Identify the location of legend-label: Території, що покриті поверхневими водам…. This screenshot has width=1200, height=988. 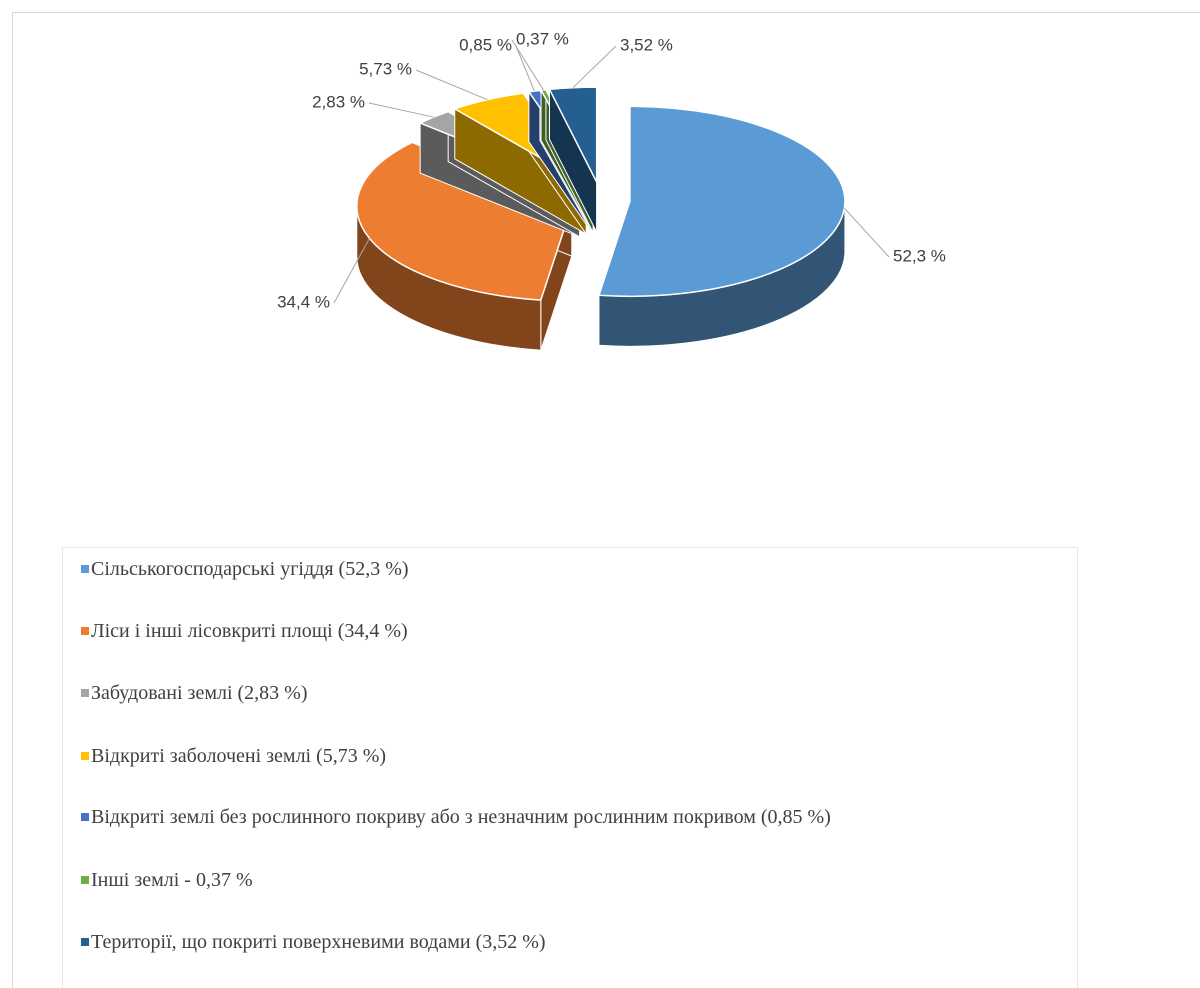
(318, 942).